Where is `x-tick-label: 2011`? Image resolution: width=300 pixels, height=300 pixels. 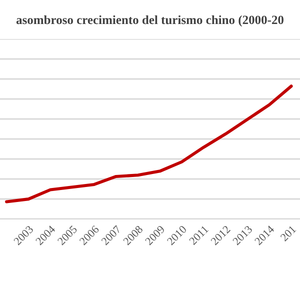 x-tick-label: 2011 is located at coordinates (198, 235).